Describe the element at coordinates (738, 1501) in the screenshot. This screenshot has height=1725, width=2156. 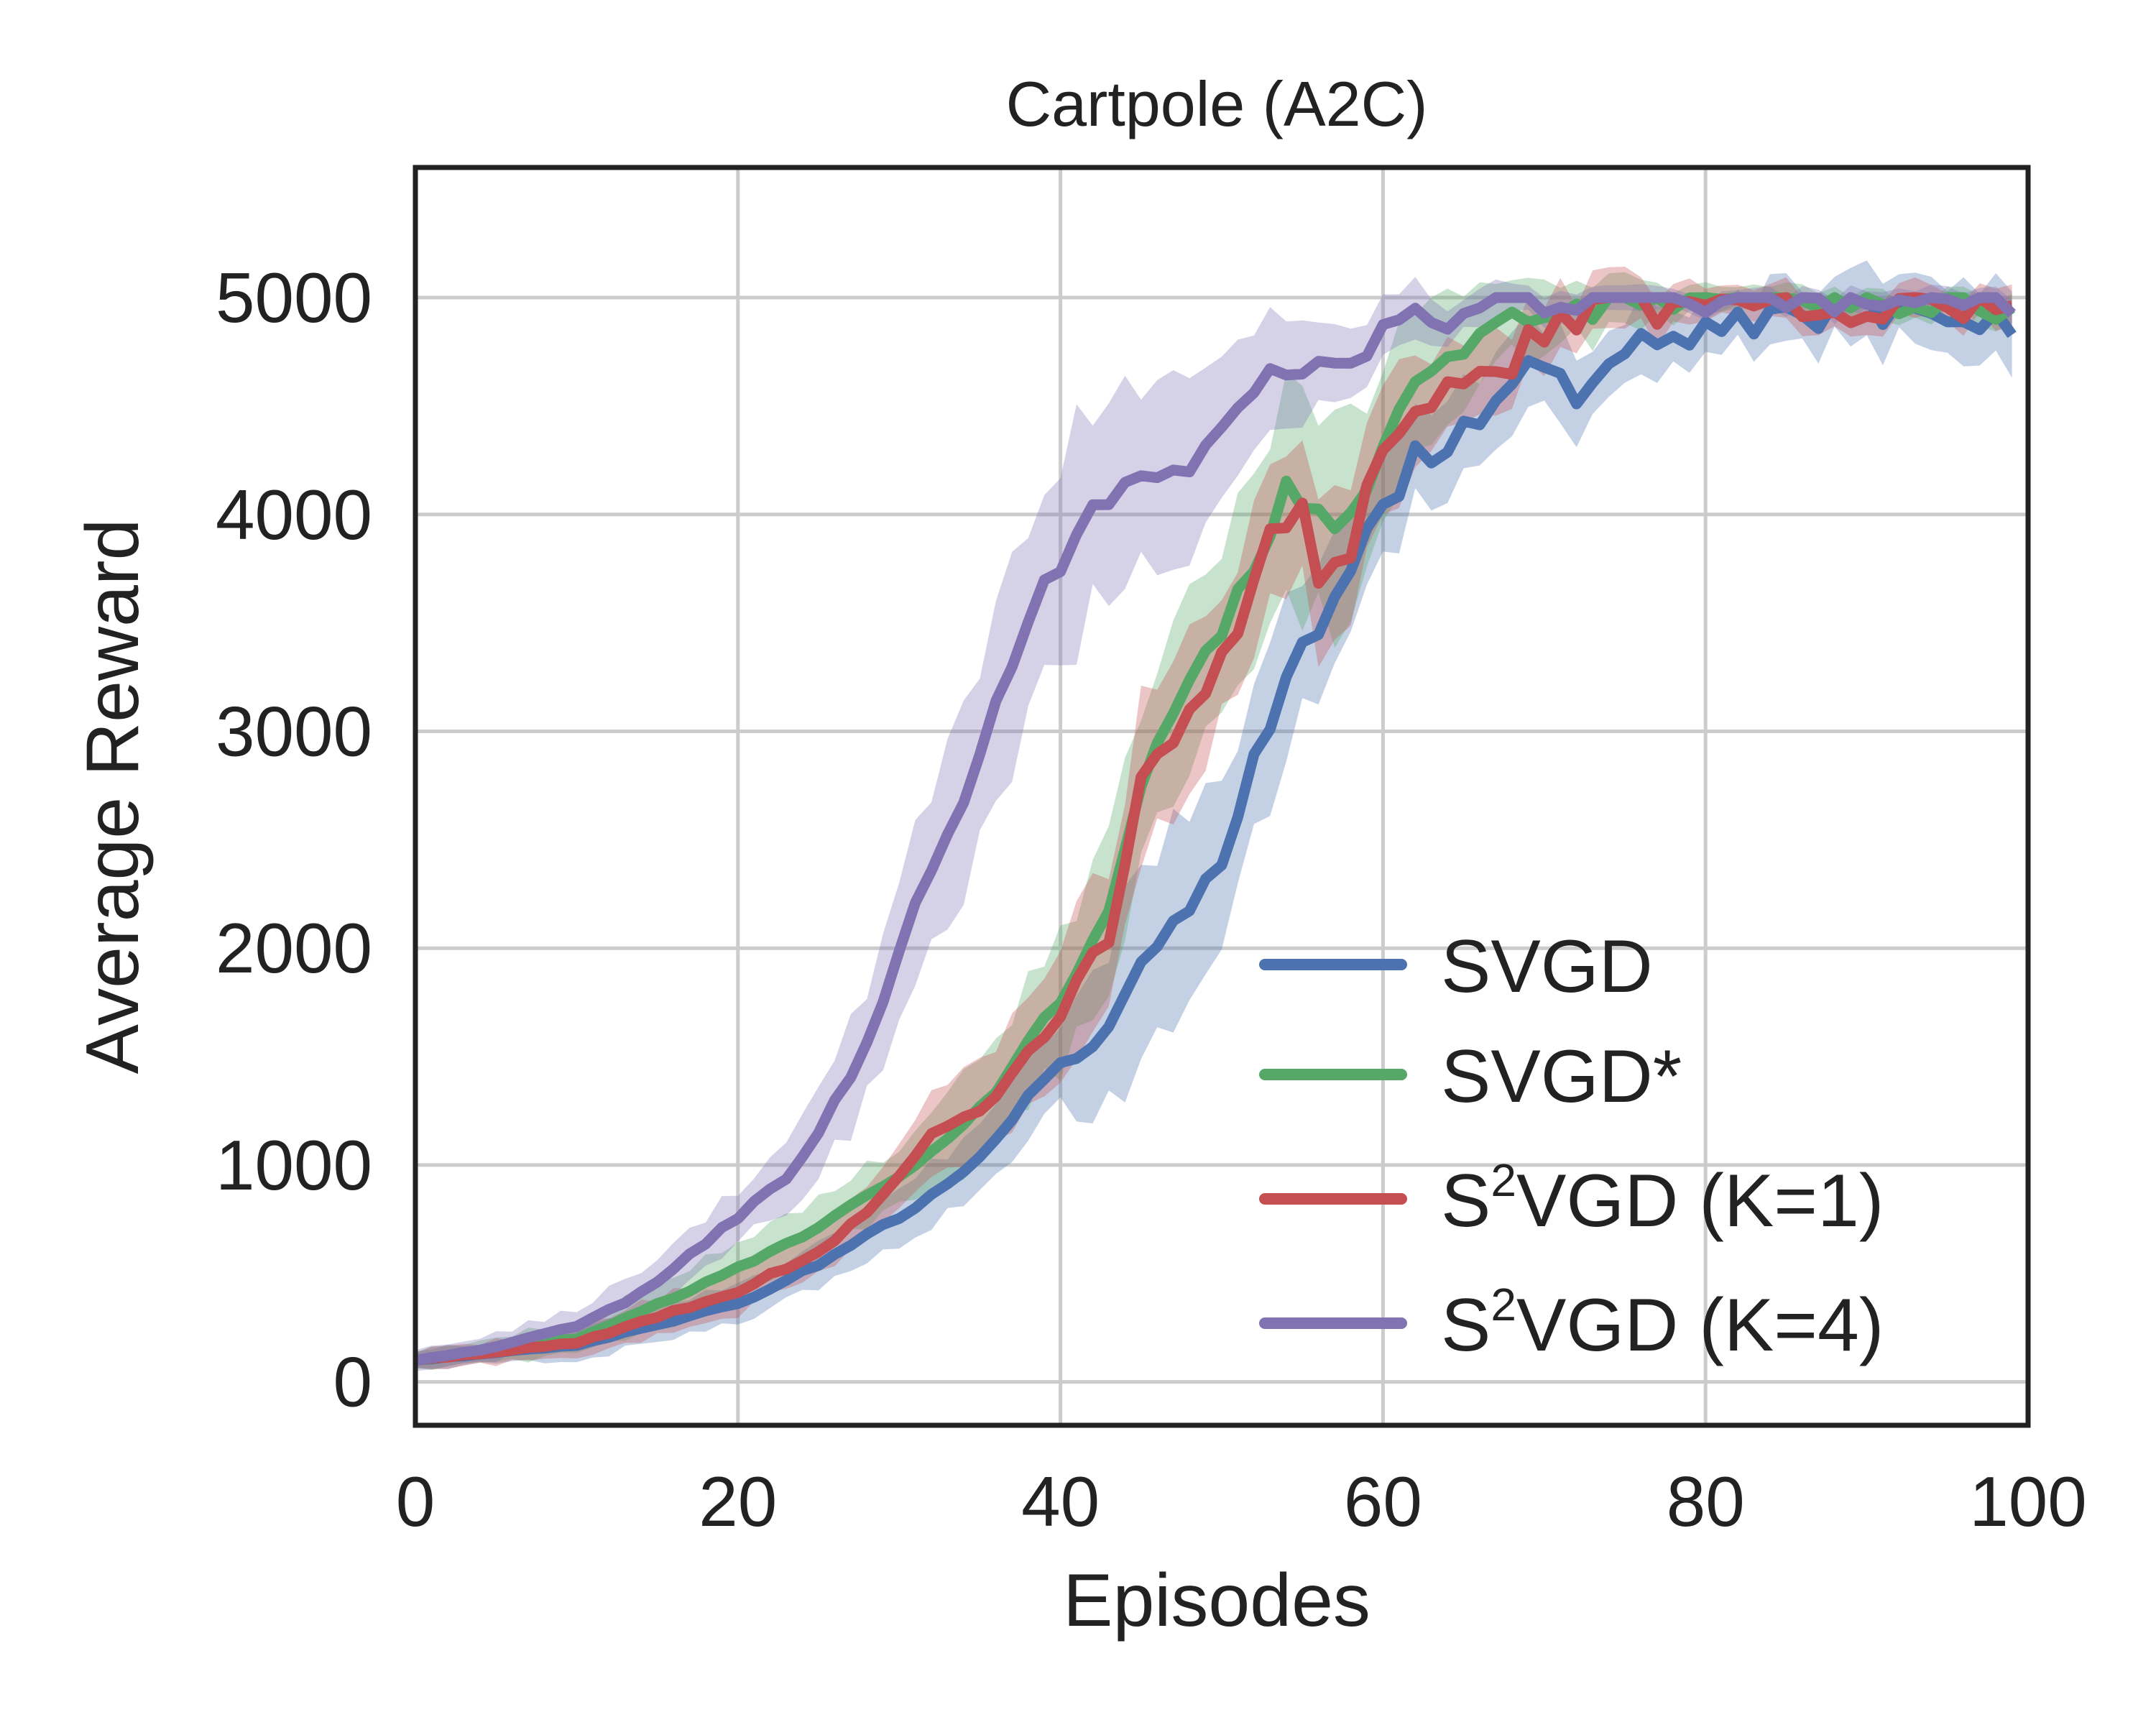
I see `x-tick-20: 20` at that location.